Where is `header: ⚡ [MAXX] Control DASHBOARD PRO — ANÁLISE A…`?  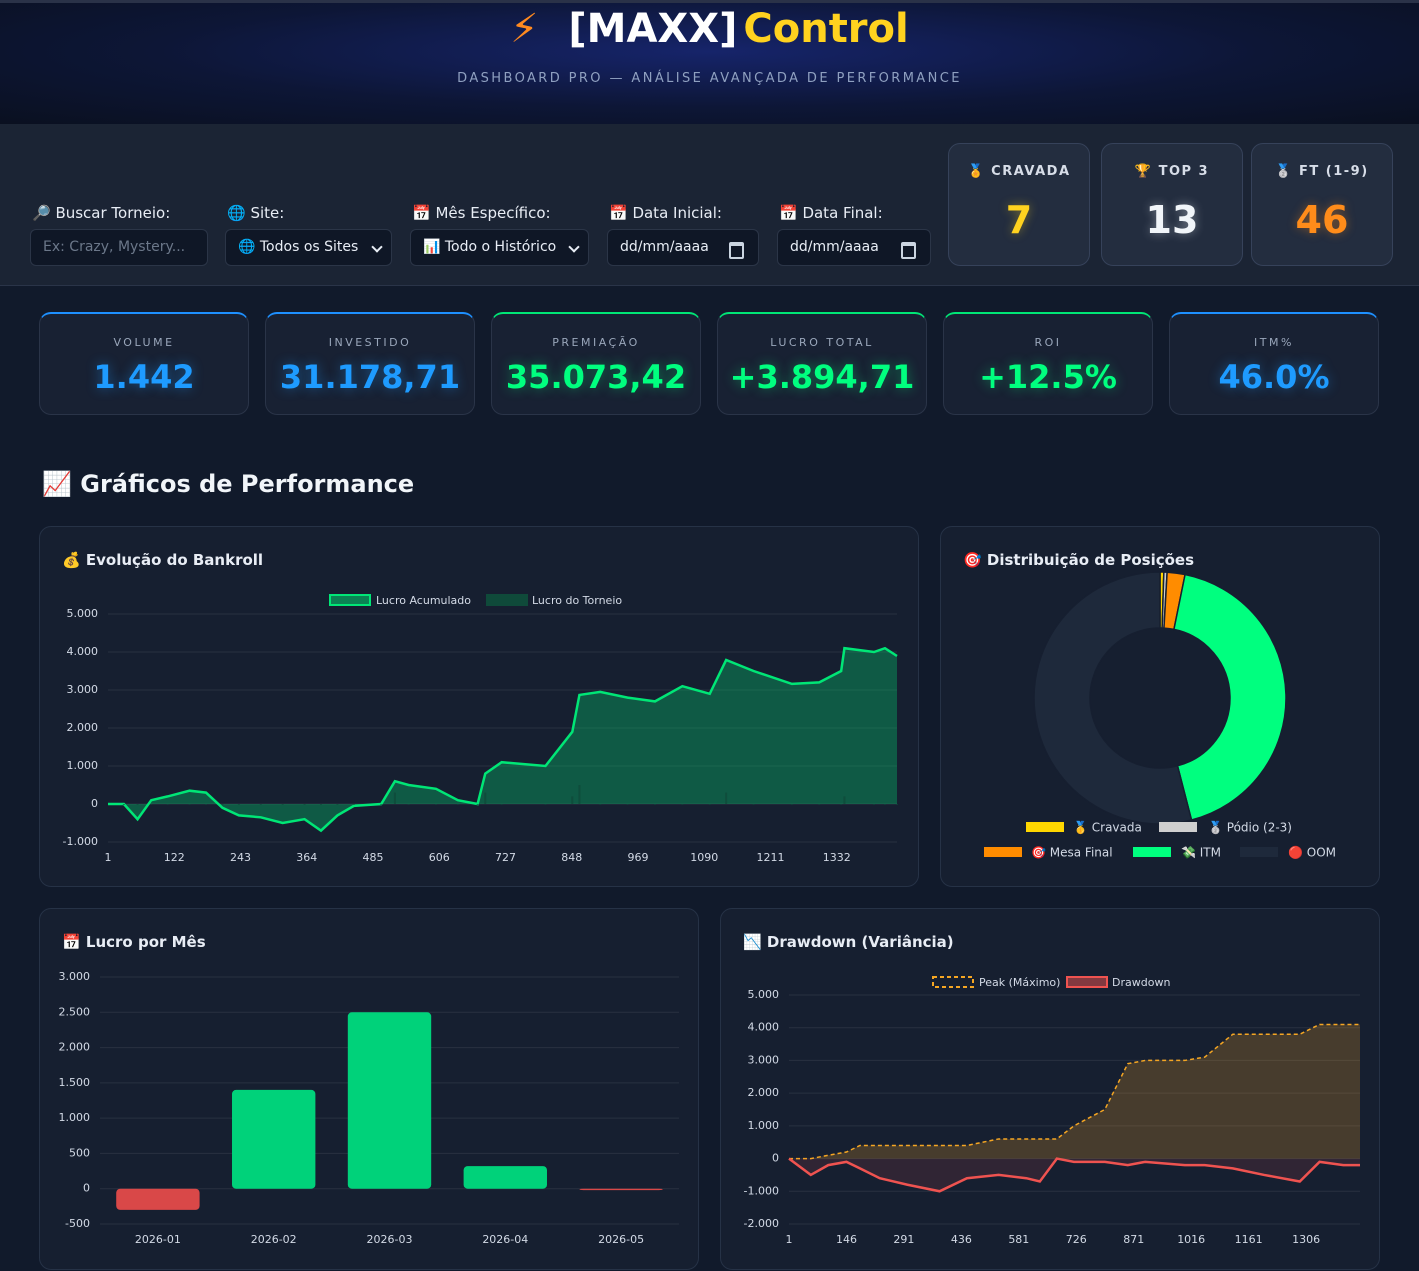
header: ⚡ [MAXX] Control DASHBOARD PRO — ANÁLISE A… is located at coordinates (709, 62).